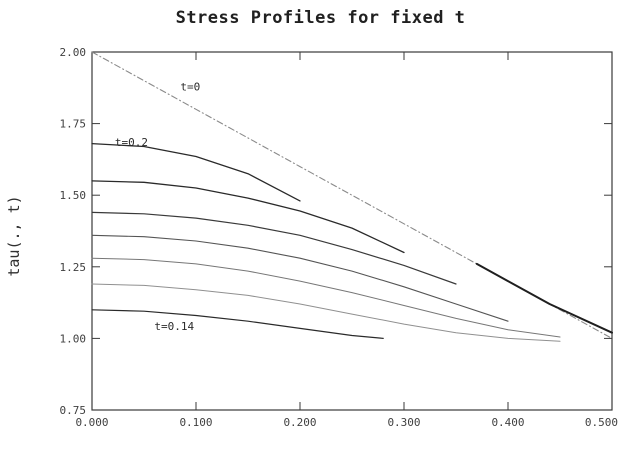 This screenshot has width=641, height=462. I want to click on y-tick-label: 1.25, so click(73, 267).